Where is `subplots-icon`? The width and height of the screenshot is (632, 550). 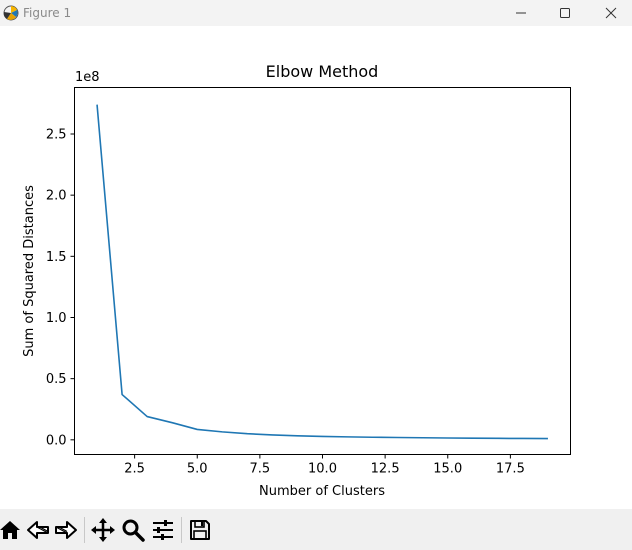 subplots-icon is located at coordinates (163, 530).